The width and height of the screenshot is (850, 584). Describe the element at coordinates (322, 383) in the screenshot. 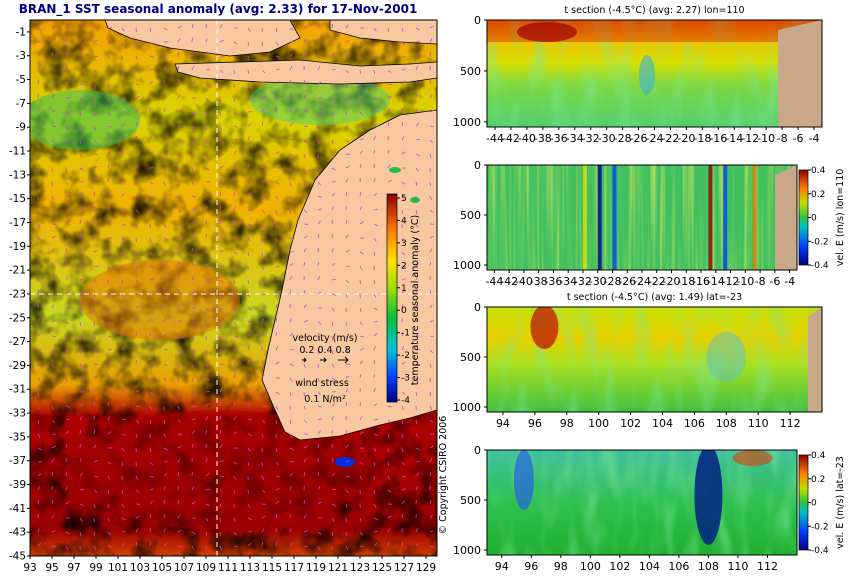

I see `wind-stress-label: wind stress` at that location.